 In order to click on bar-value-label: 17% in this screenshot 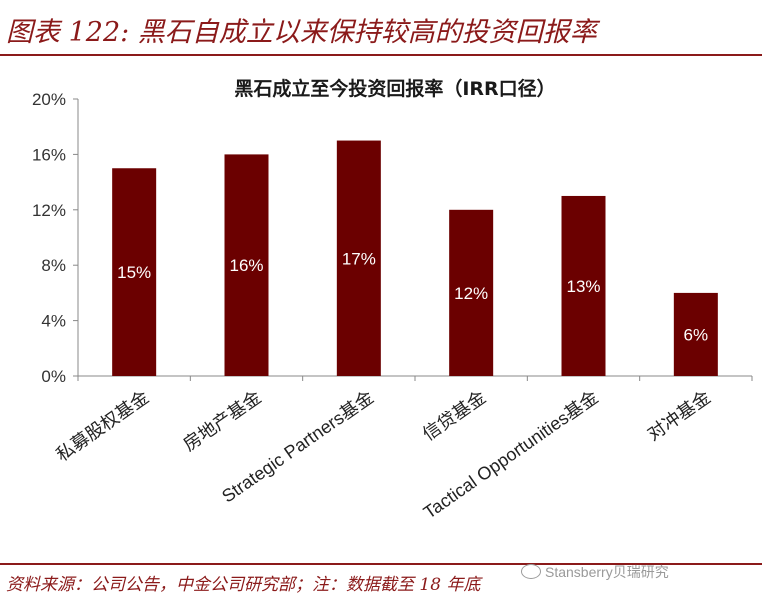, I will do `click(359, 258)`.